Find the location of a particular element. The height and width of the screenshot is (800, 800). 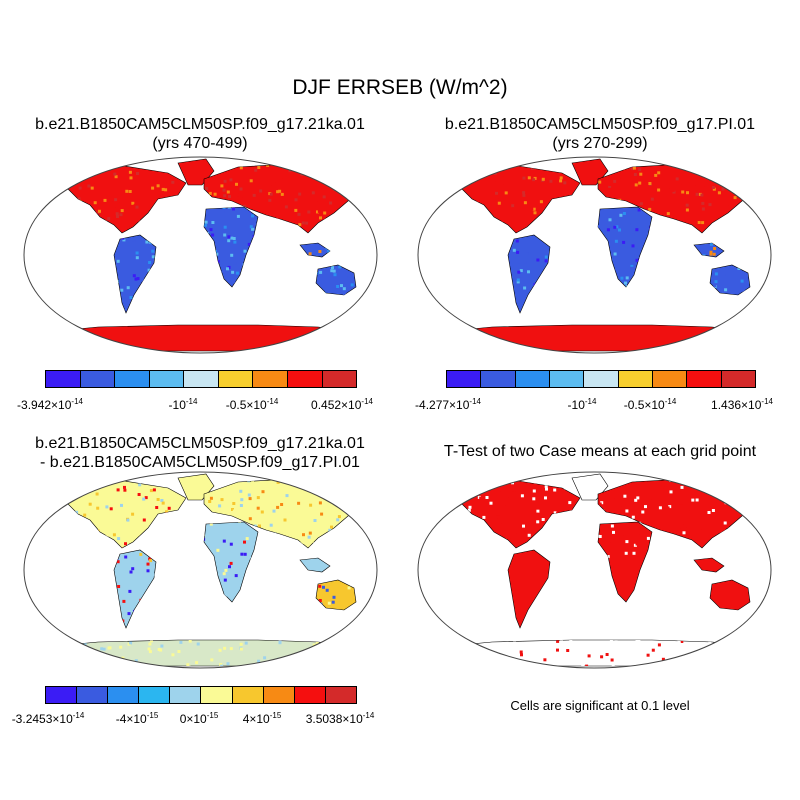

cb2-label-3: 1.436×10⁻¹⁴ is located at coordinates (742, 405).